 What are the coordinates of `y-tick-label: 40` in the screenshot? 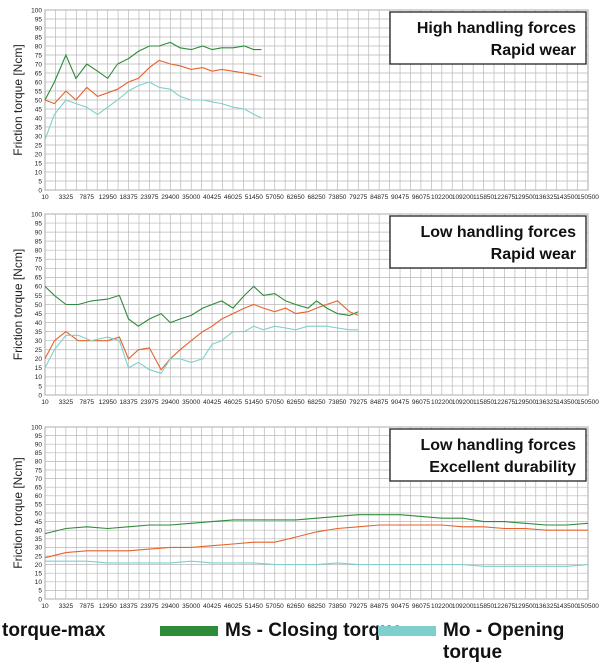 It's located at (39, 531).